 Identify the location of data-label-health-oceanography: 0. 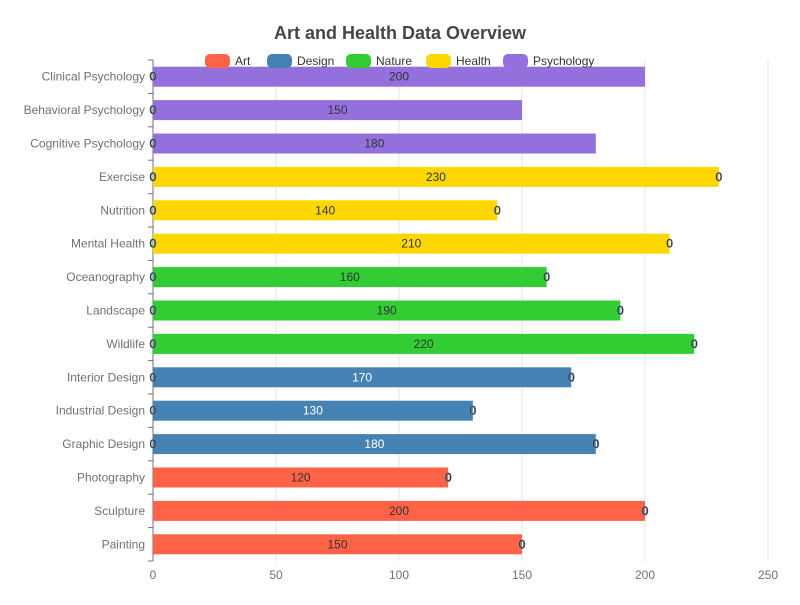
(546, 277).